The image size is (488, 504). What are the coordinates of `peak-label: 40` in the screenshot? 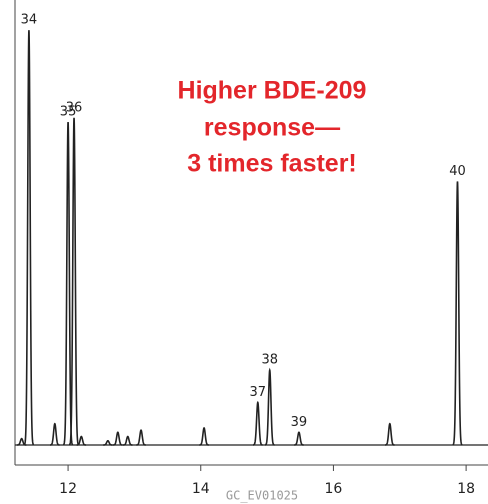 It's located at (457, 171).